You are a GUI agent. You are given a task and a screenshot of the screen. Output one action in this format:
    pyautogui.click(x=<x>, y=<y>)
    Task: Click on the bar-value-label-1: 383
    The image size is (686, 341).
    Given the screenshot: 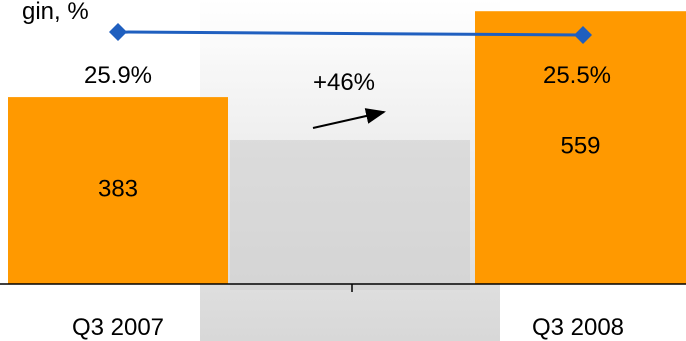 What is the action you would take?
    pyautogui.click(x=118, y=189)
    